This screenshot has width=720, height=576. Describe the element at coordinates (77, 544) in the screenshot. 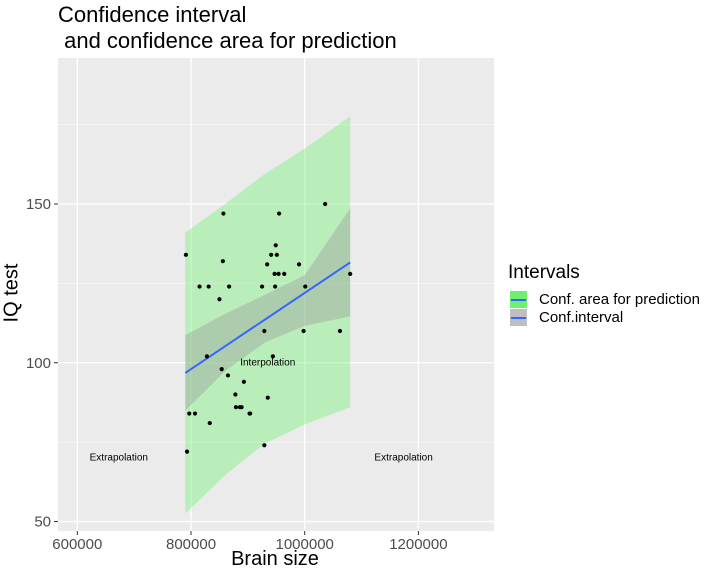

I see `x-tick-label: 600000` at that location.